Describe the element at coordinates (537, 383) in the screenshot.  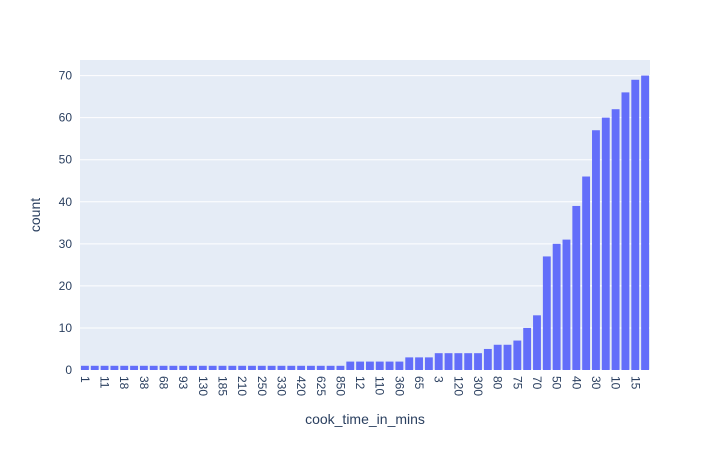
I see `x-tick-label: 70` at that location.